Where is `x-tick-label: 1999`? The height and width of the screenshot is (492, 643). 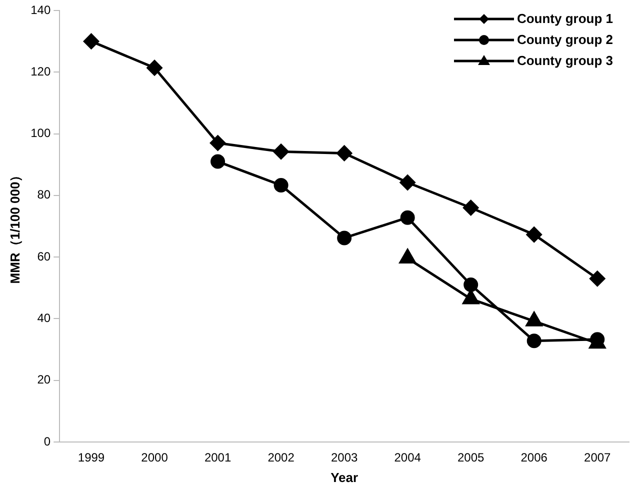
x-tick-label: 1999 is located at coordinates (91, 457).